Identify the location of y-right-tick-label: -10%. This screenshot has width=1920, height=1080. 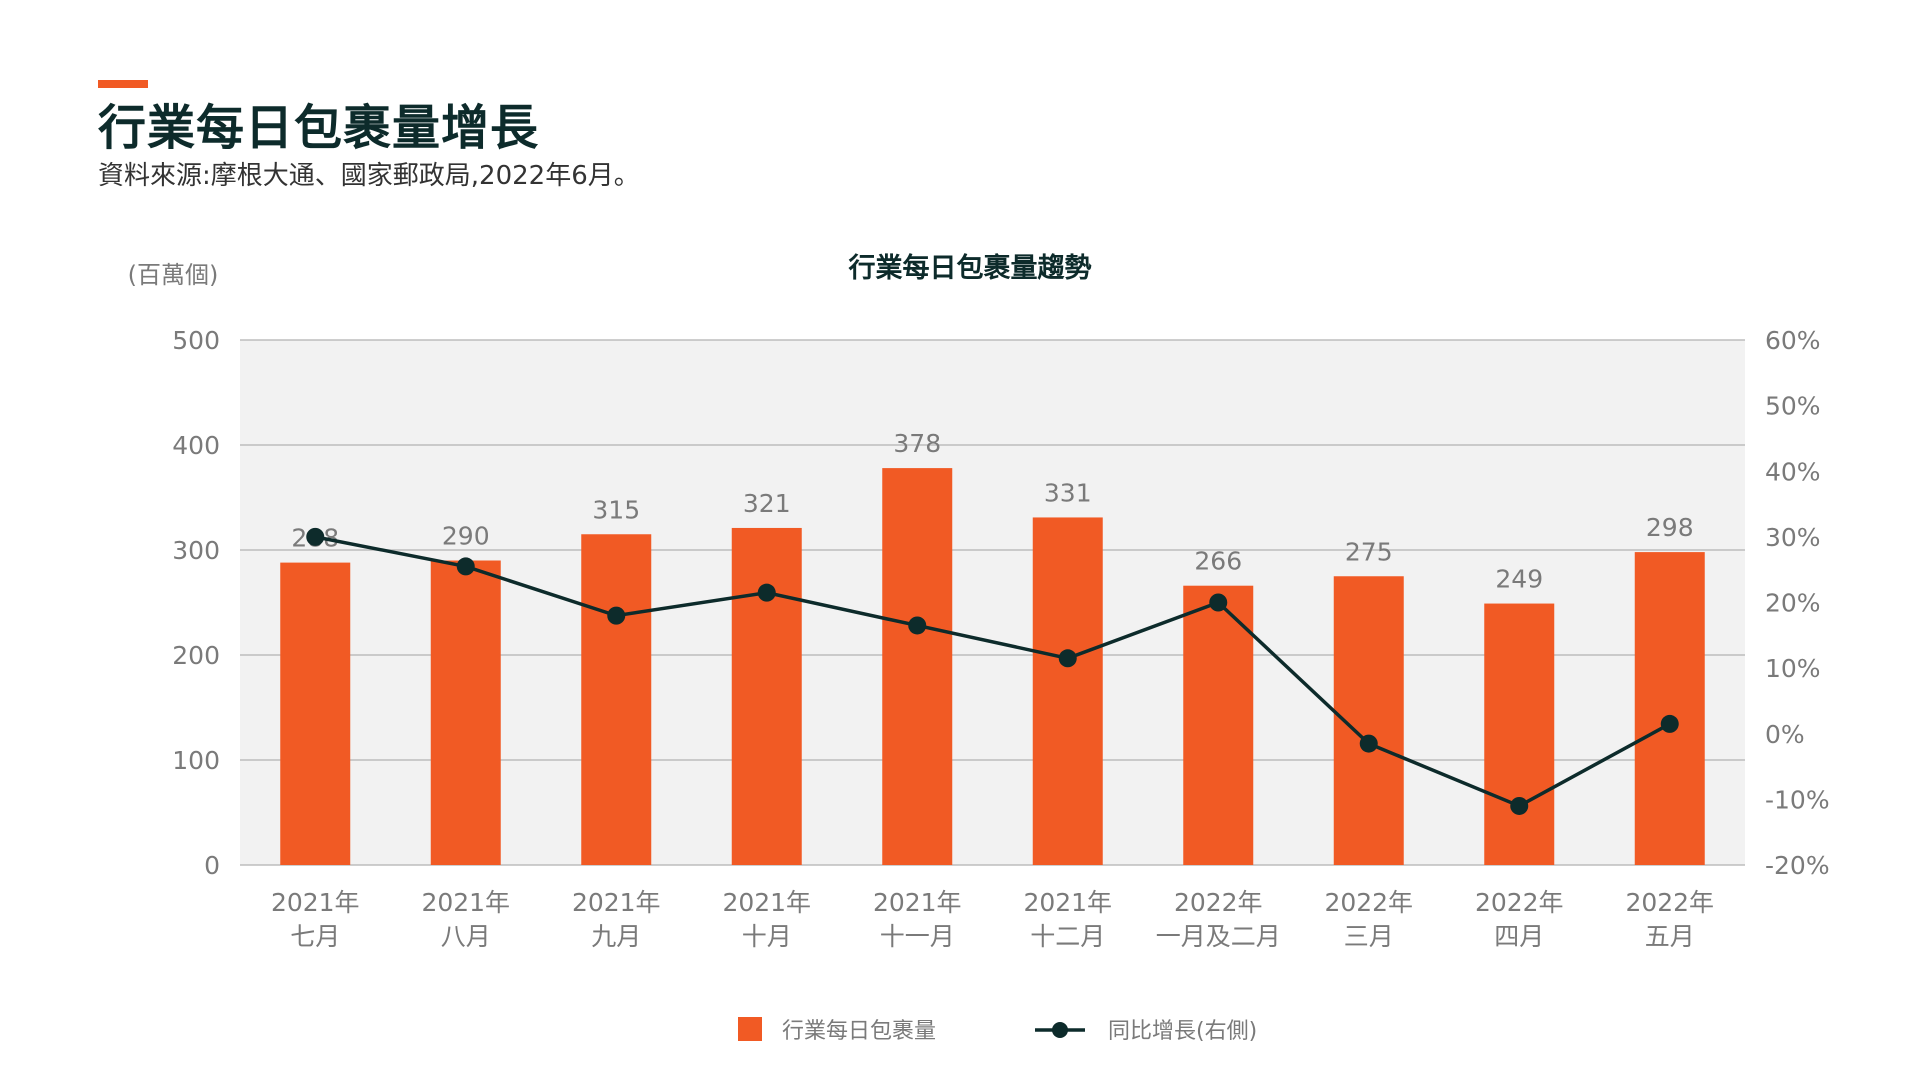
(1797, 799).